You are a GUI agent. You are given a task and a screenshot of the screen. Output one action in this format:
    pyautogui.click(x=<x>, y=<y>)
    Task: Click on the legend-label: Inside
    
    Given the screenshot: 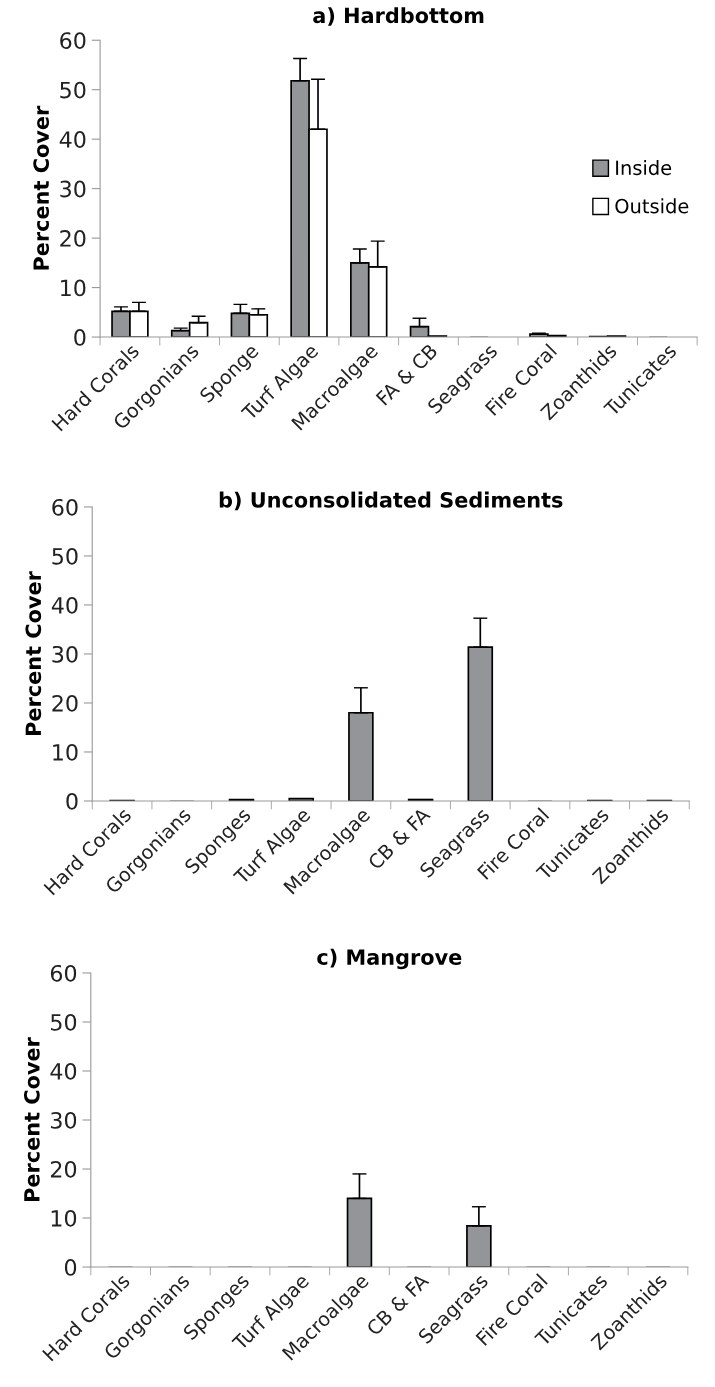 What is the action you would take?
    pyautogui.click(x=644, y=168)
    